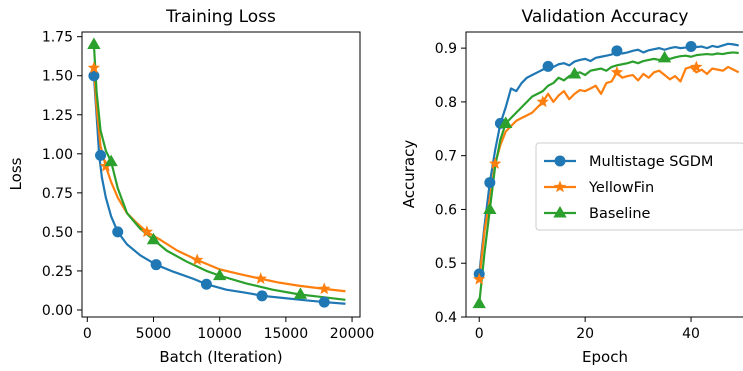 The height and width of the screenshot is (371, 743). What do you see at coordinates (57, 311) in the screenshot?
I see `y-tick-label: 0.00` at bounding box center [57, 311].